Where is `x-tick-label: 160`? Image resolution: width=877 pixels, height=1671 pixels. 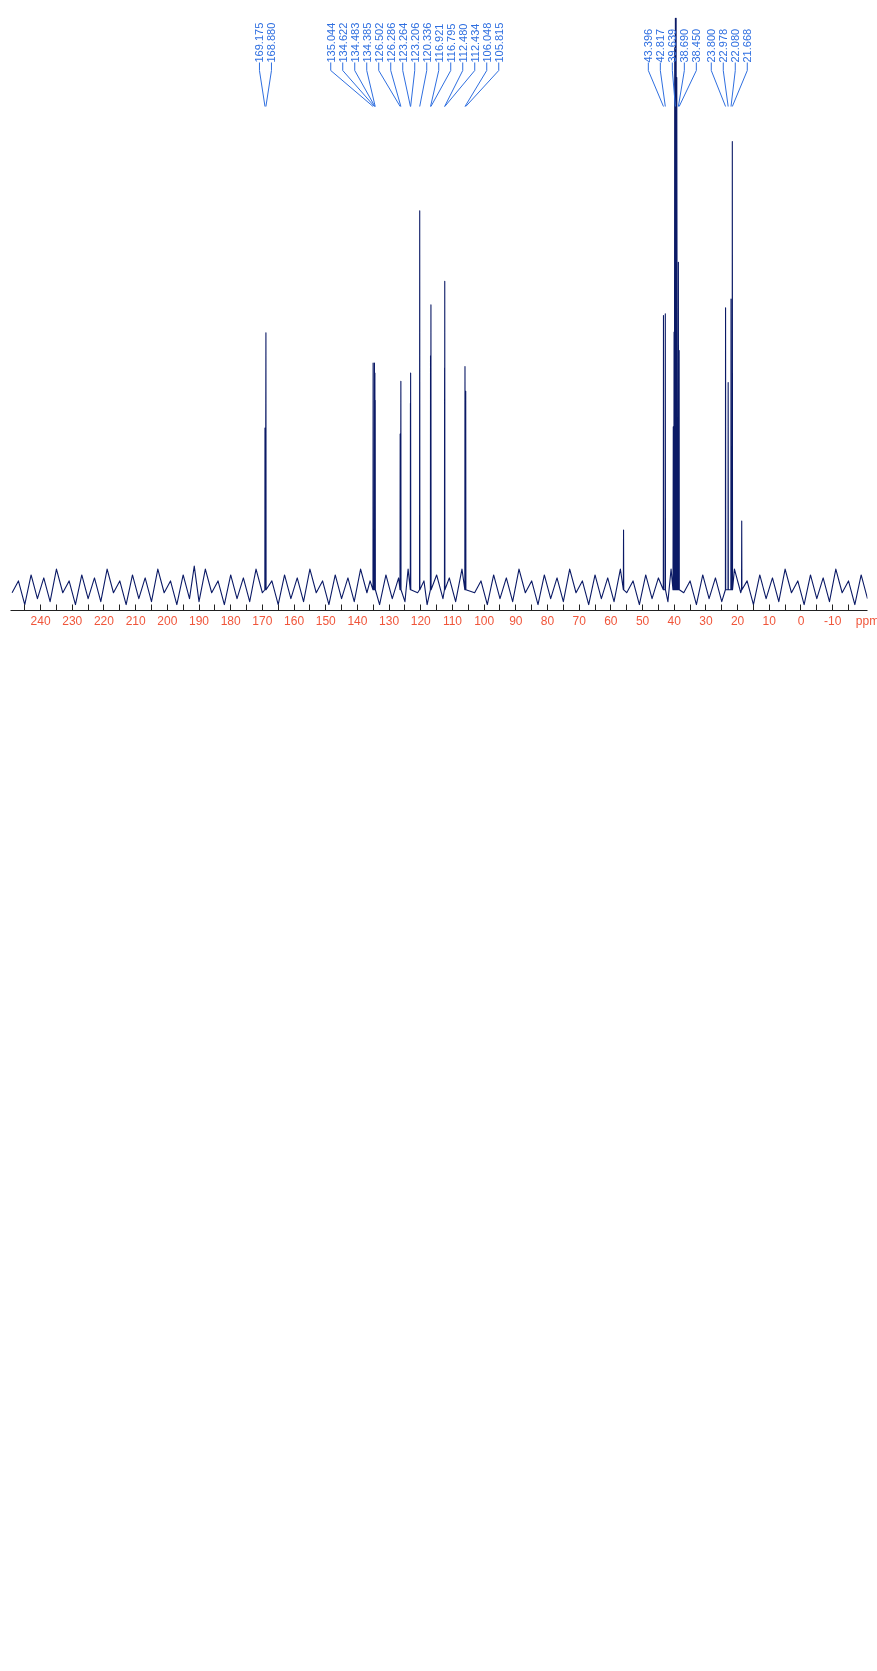
x-tick-label: 160 is located at coordinates (294, 620).